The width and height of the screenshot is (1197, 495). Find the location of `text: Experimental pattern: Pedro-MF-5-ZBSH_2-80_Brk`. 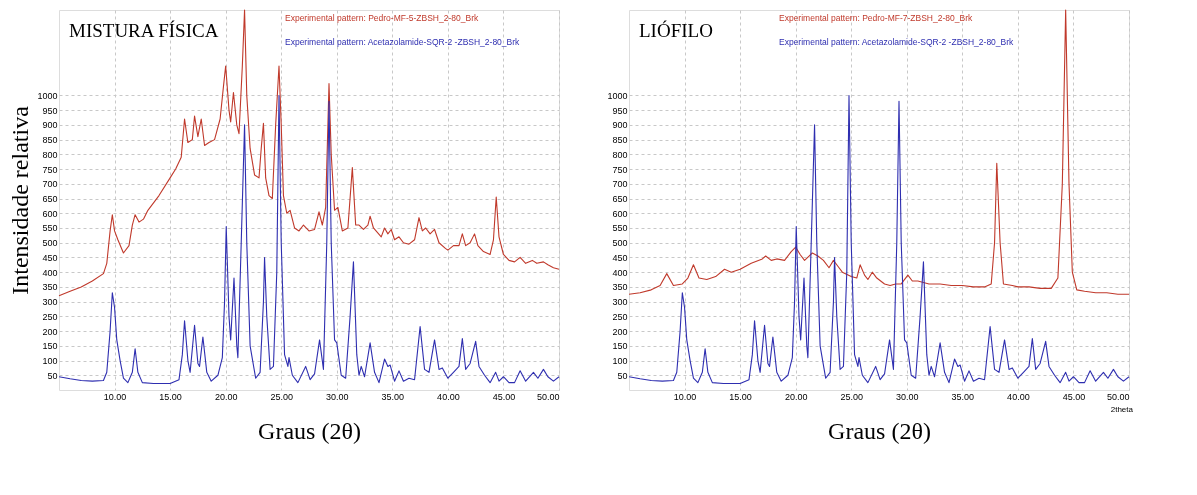

text: Experimental pattern: Pedro-MF-5-ZBSH_2-80_Brk is located at coordinates (382, 18).